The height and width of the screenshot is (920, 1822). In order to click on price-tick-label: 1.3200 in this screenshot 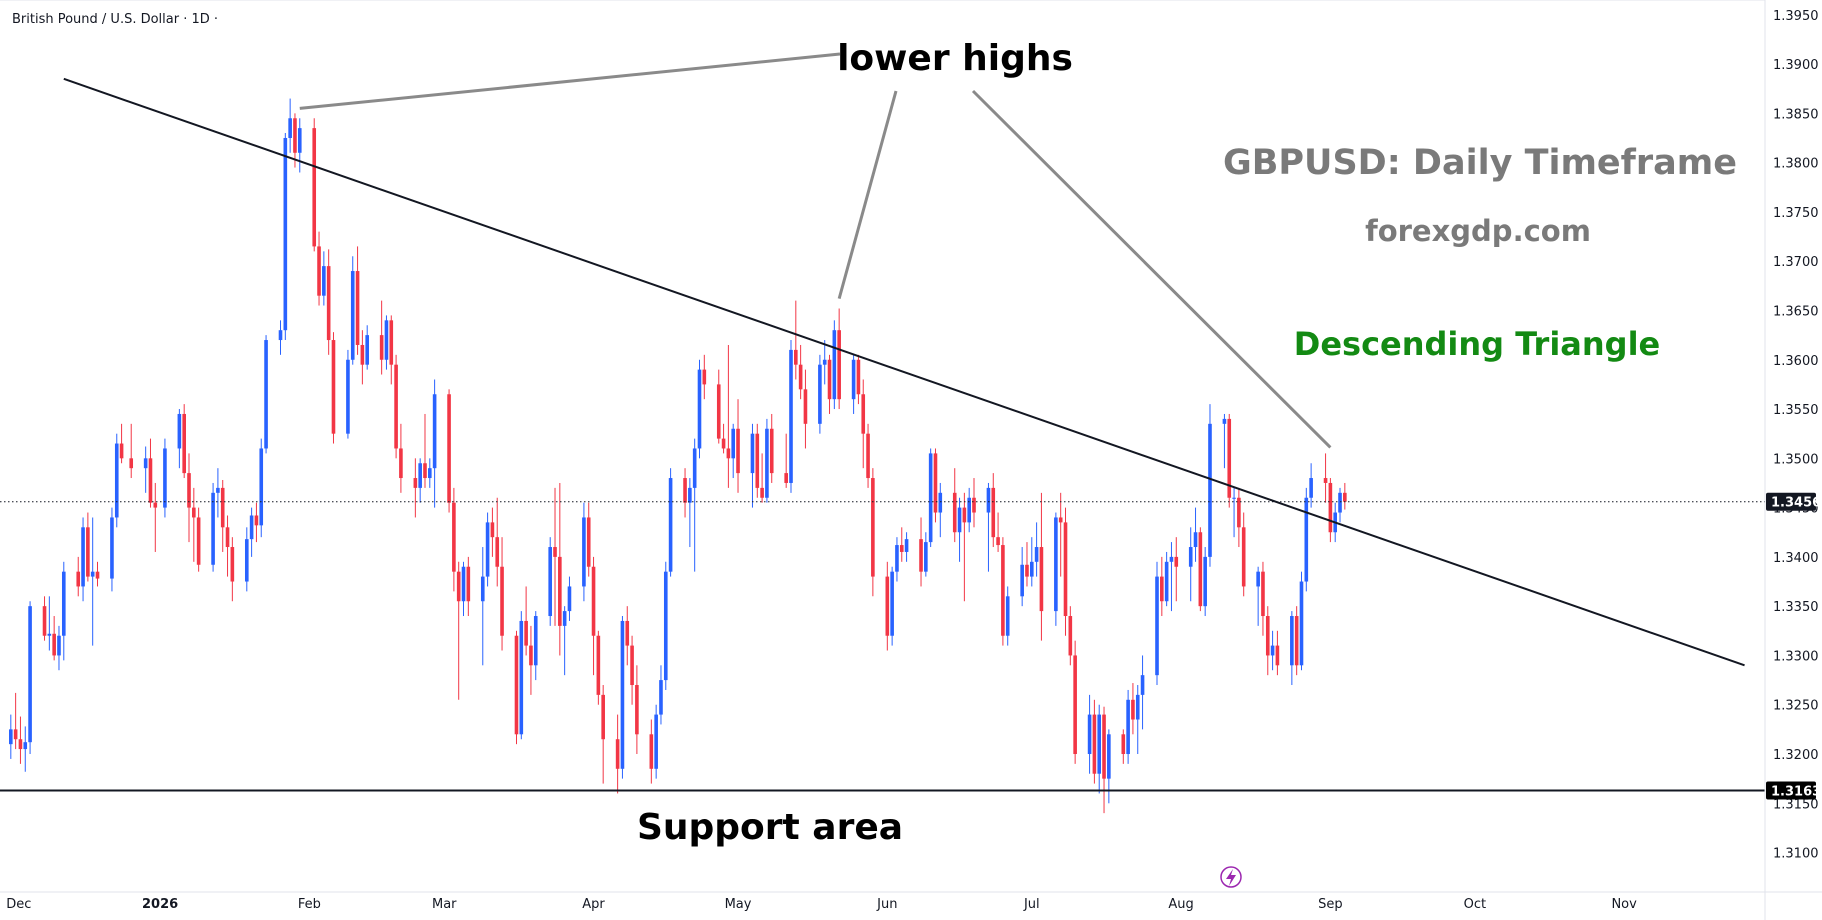, I will do `click(1796, 755)`.